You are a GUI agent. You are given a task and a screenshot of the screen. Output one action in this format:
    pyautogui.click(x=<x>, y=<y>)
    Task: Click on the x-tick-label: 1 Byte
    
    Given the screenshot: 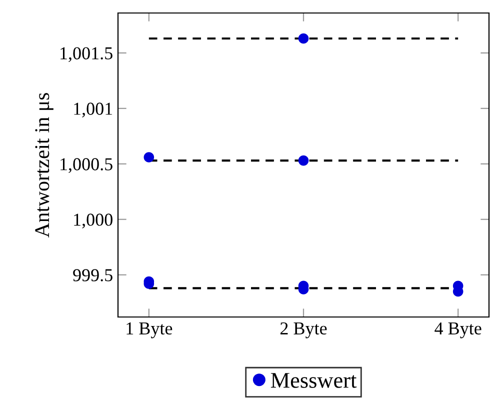 What is the action you would take?
    pyautogui.click(x=149, y=330)
    